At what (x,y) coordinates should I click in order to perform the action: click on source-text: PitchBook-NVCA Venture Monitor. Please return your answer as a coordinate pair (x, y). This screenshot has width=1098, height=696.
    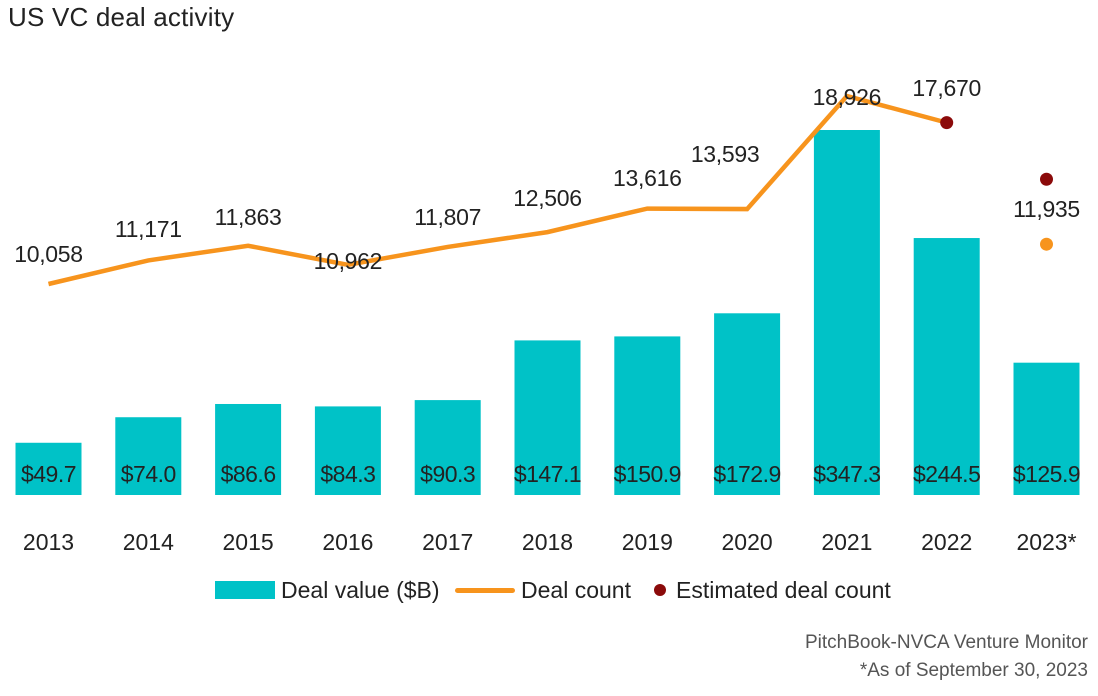
    Looking at the image, I should click on (946, 642).